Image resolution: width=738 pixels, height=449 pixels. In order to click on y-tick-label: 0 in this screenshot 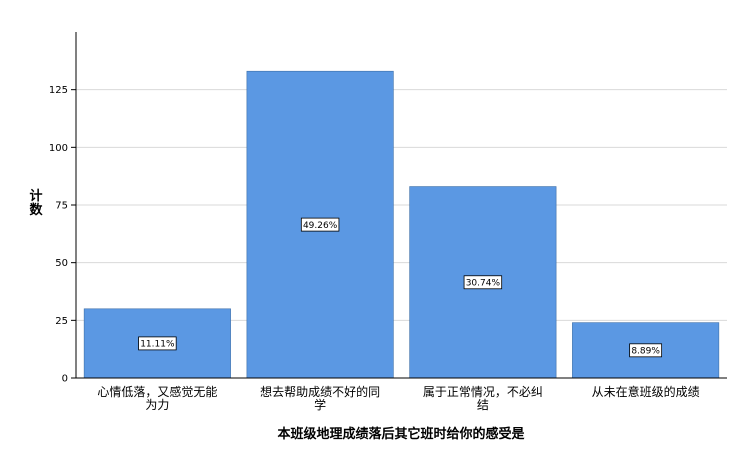, I will do `click(65, 379)`.